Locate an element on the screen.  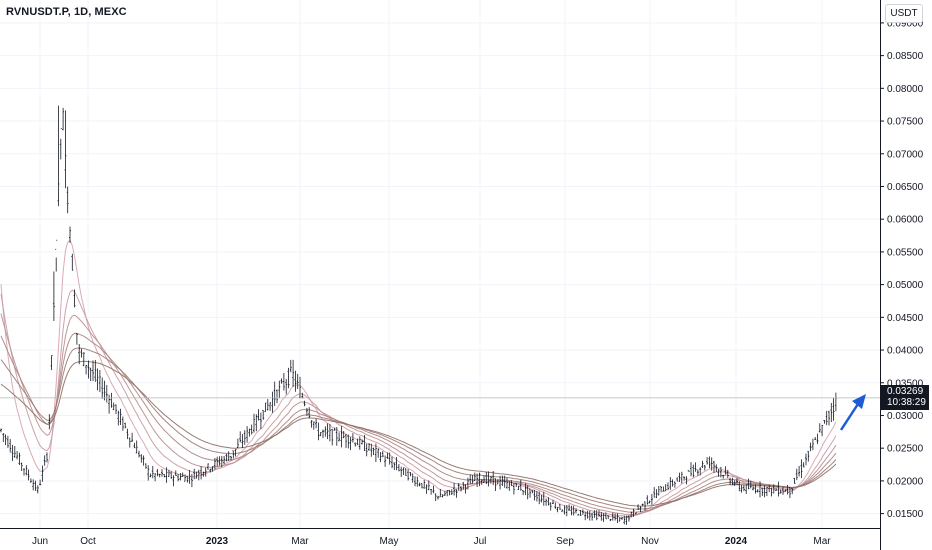
y-tick-label: 0.01500 is located at coordinates (905, 514).